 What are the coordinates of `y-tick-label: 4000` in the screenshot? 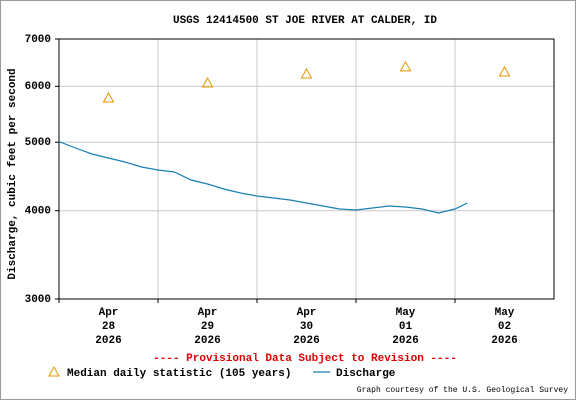 It's located at (38, 212).